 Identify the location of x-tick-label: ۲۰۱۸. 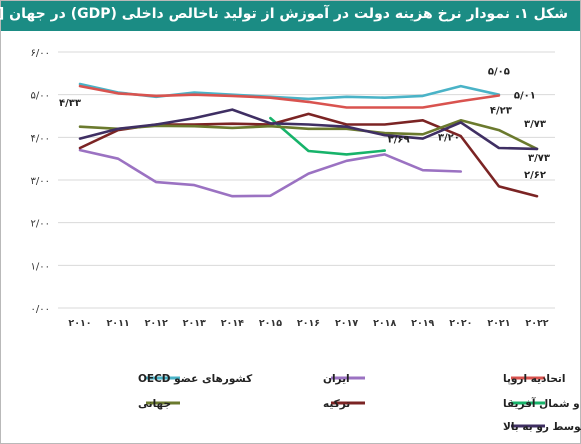
(384, 323).